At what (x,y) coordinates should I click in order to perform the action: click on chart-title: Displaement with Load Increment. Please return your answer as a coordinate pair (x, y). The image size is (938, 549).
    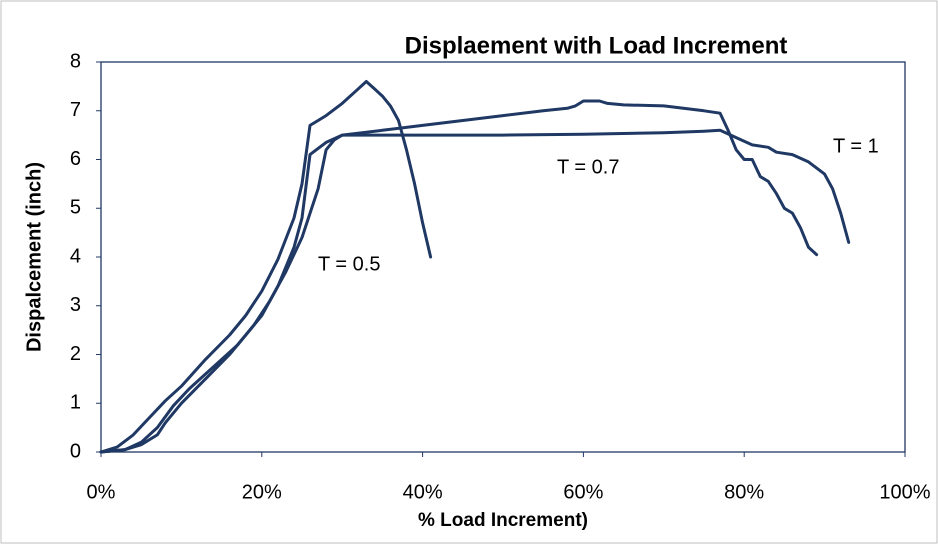
    Looking at the image, I should click on (596, 45).